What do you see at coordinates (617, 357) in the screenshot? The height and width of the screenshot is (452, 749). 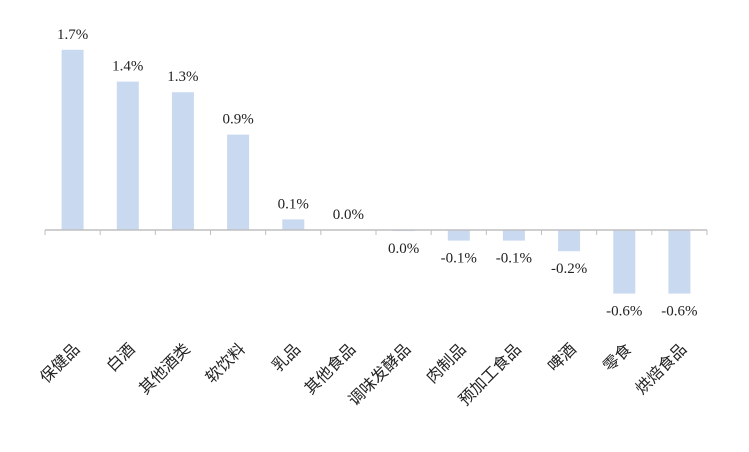 I see `category-label: 零食` at bounding box center [617, 357].